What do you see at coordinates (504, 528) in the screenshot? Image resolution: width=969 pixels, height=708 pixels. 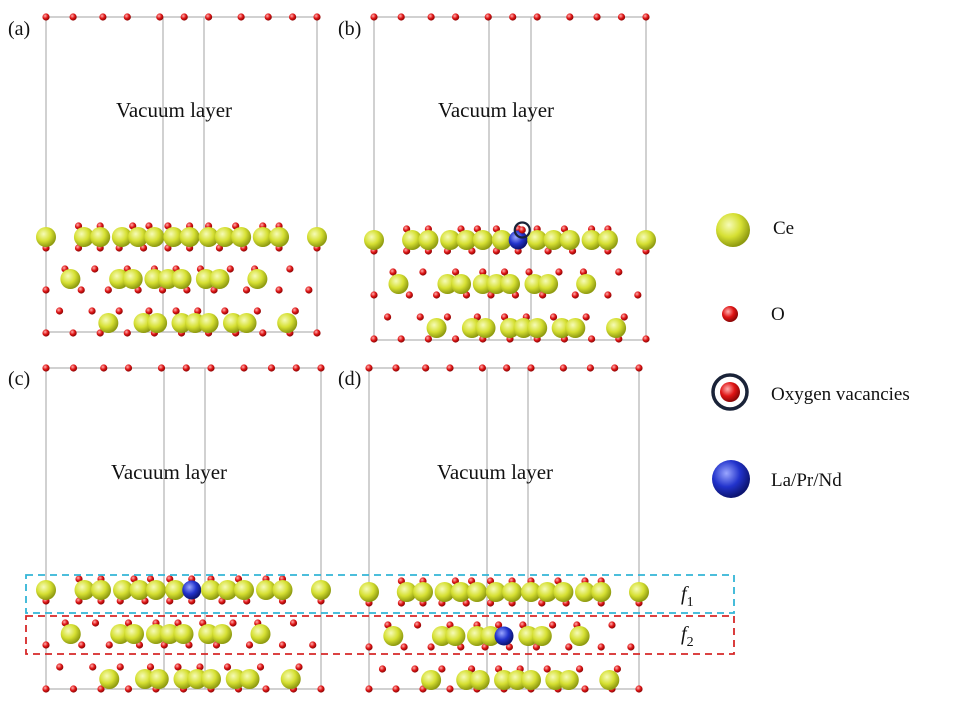 I see `atoms-panel-d` at bounding box center [504, 528].